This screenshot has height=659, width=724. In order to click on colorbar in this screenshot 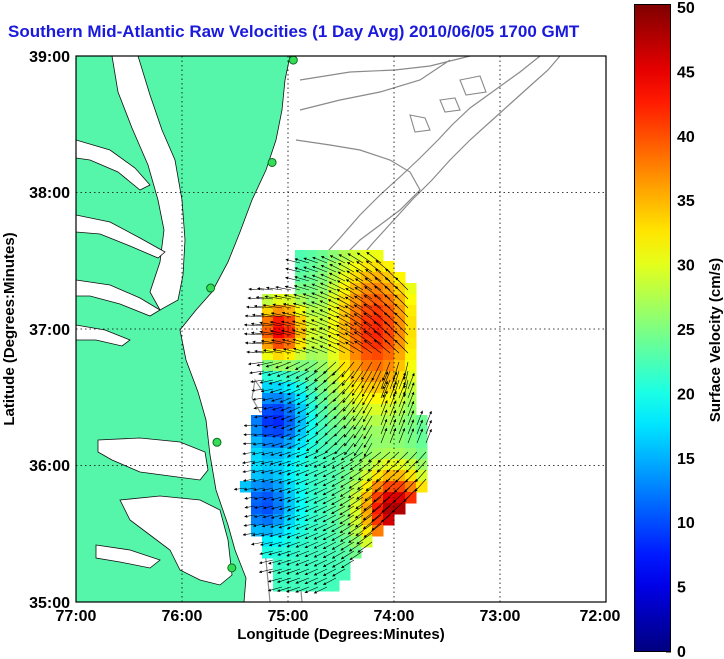, I will do `click(652, 328)`.